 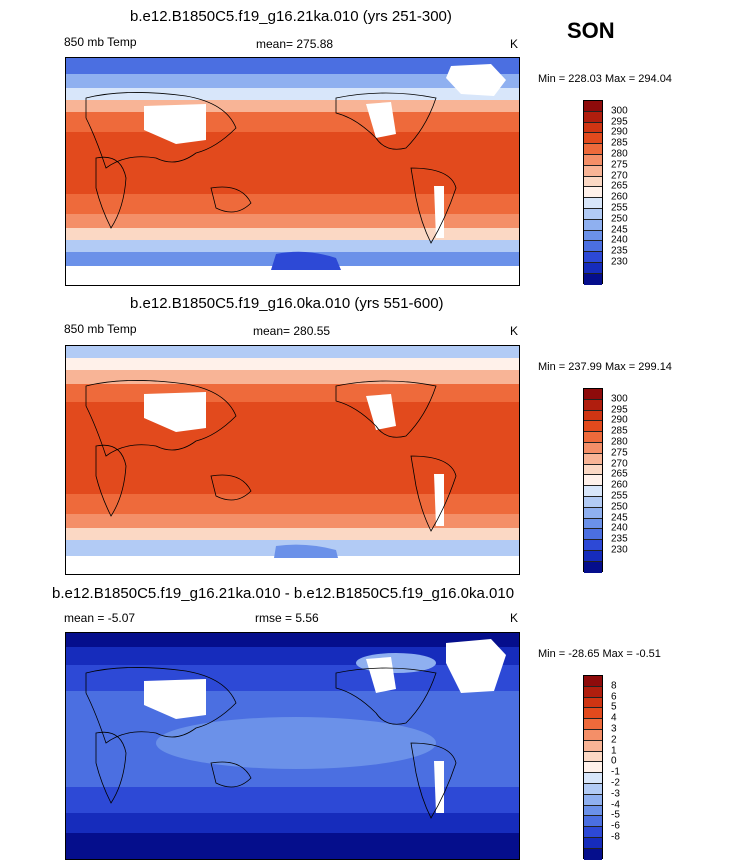 I want to click on panel-1-variable-label: 850 mb Temp, so click(x=100, y=42).